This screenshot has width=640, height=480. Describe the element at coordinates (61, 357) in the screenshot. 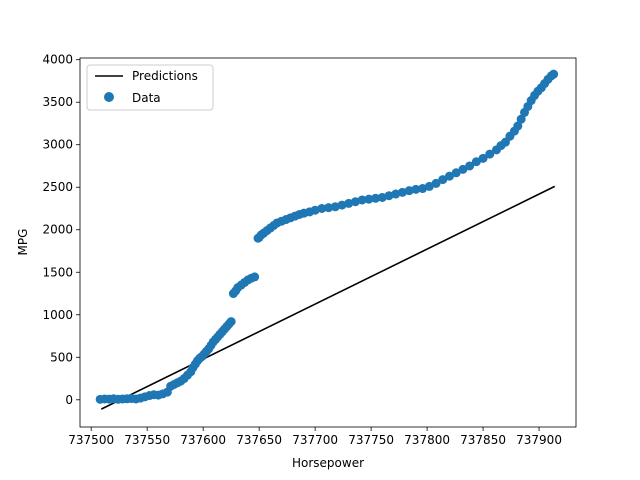

I see `y-tick-label: 500` at that location.